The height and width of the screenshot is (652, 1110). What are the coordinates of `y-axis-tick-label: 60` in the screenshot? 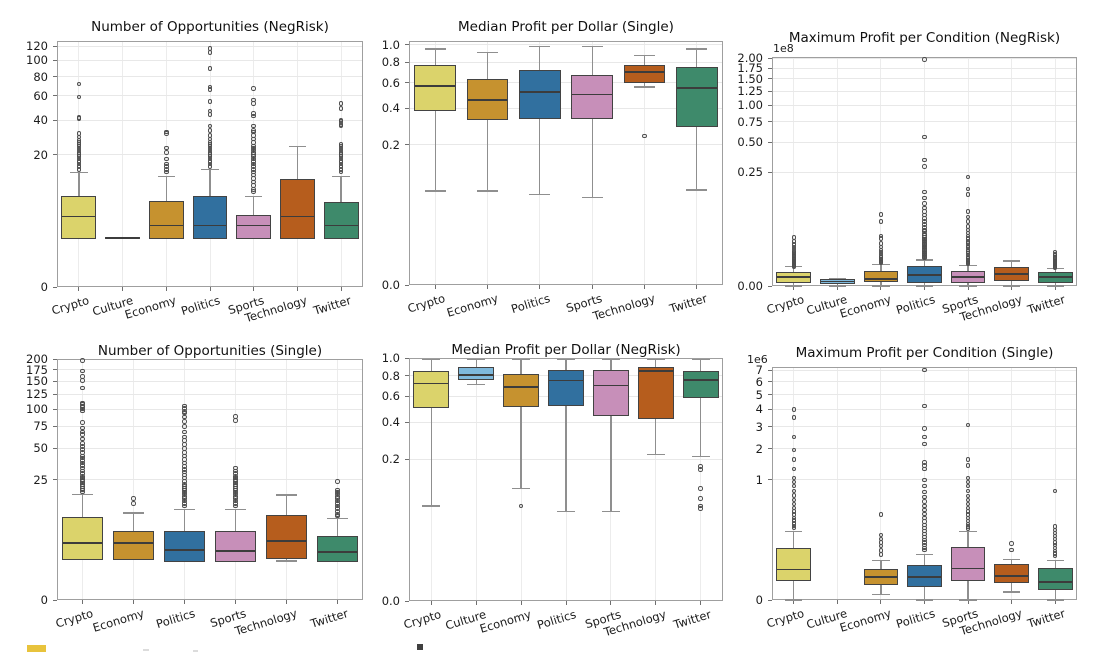 It's located at (40, 95).